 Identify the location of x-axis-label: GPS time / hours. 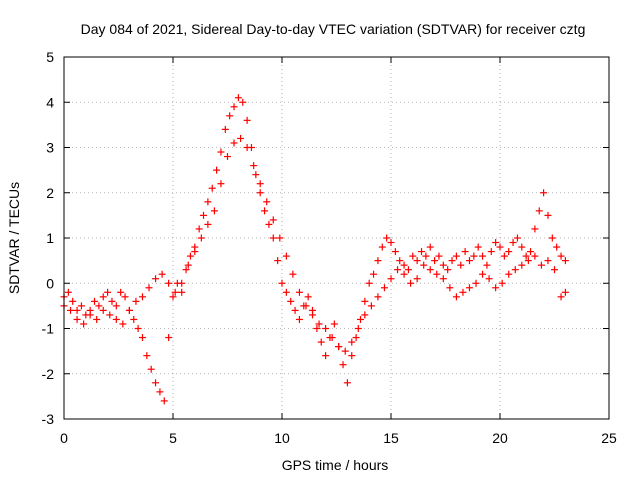
(335, 465).